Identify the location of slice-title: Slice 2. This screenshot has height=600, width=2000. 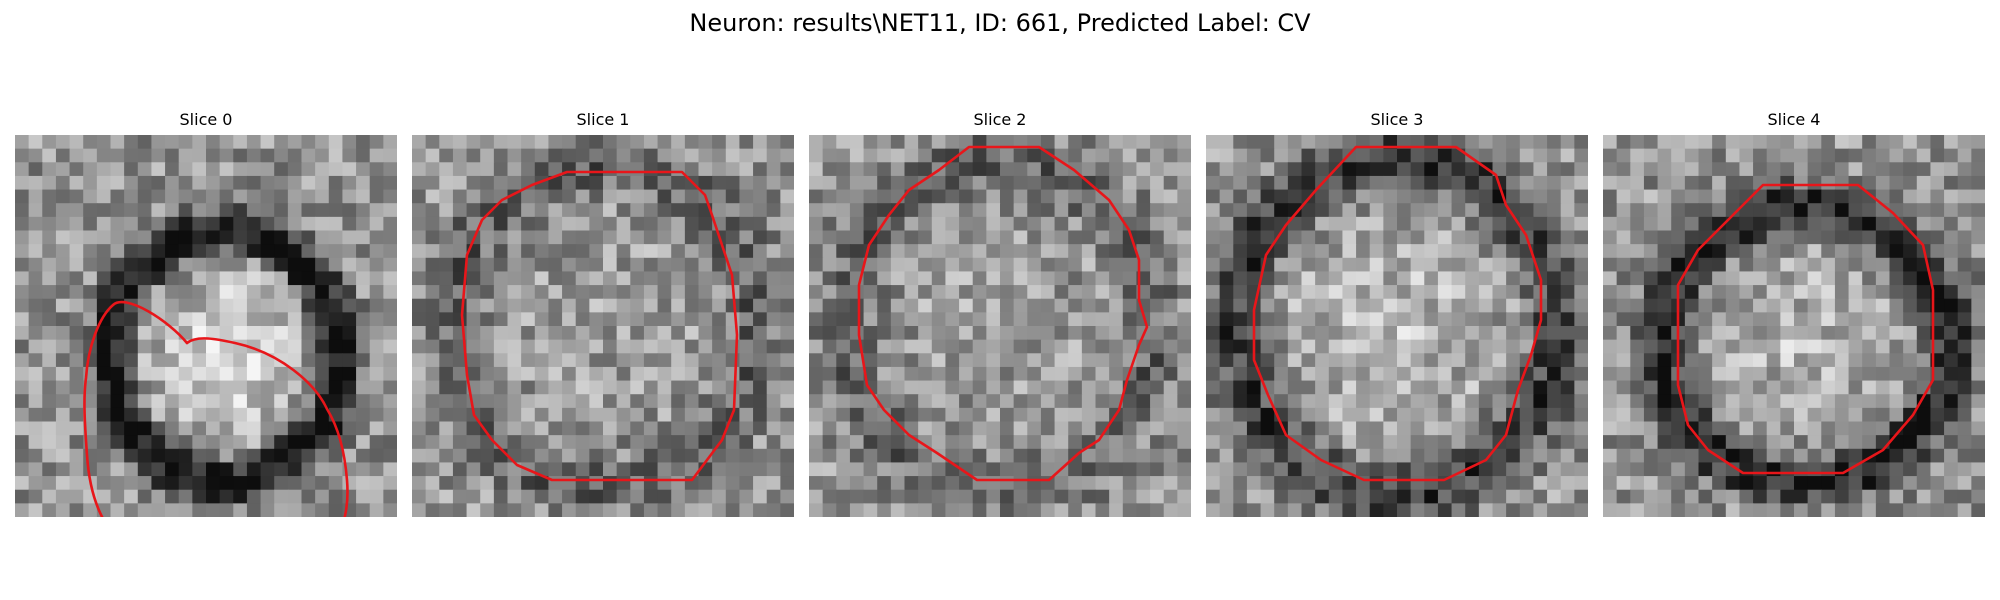
(1000, 119).